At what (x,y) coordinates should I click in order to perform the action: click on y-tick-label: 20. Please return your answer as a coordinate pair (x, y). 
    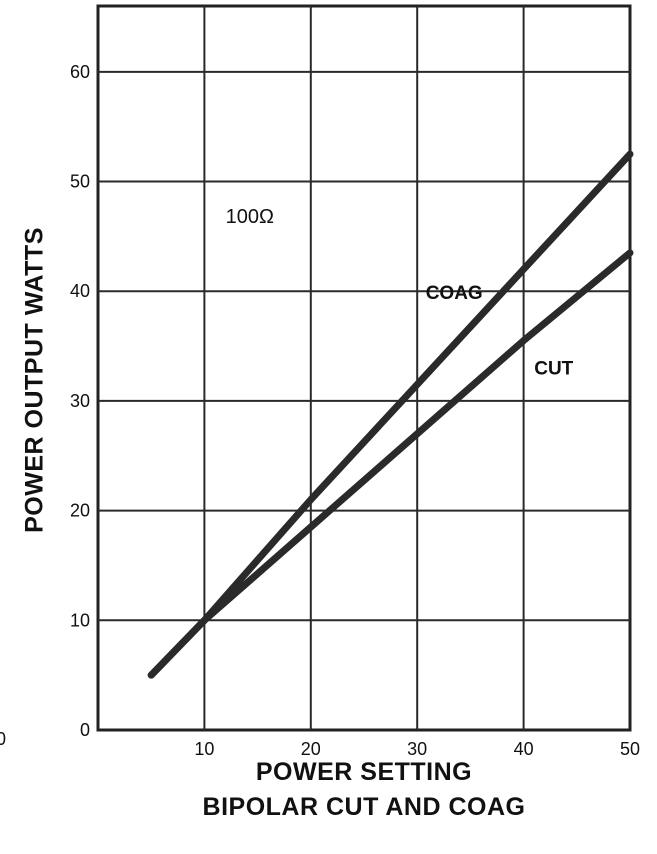
    Looking at the image, I should click on (80, 511).